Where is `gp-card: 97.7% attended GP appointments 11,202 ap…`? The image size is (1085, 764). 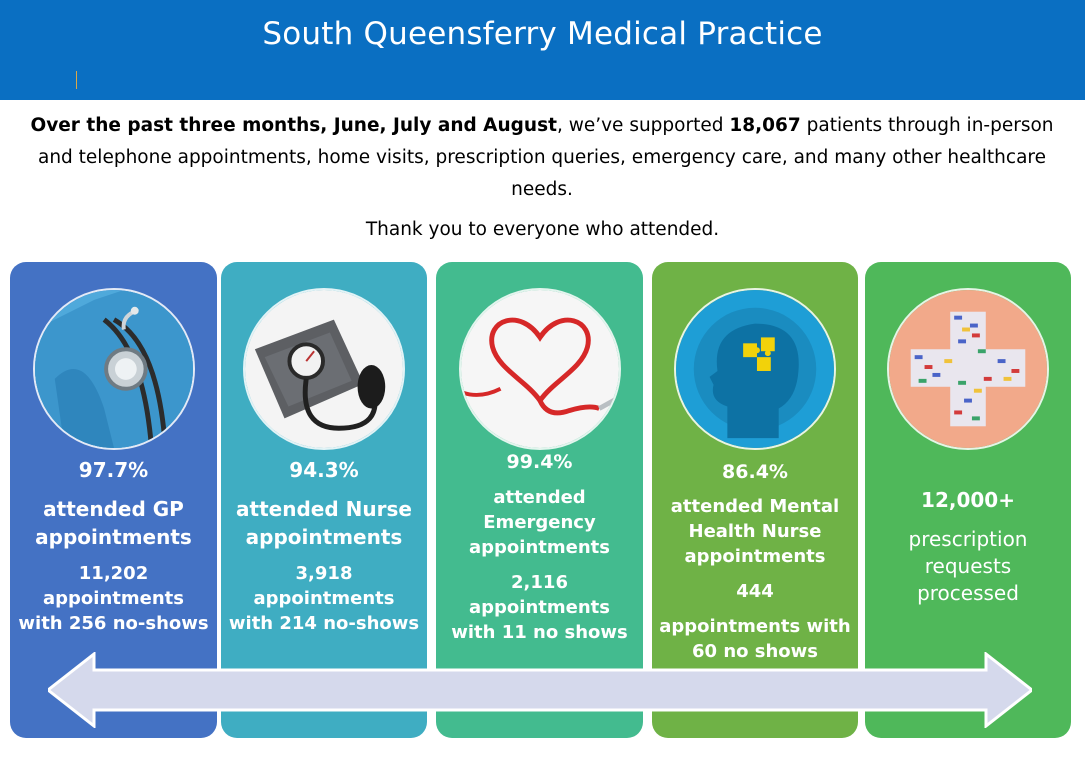 gp-card: 97.7% attended GP appointments 11,202 ap… is located at coordinates (113, 500).